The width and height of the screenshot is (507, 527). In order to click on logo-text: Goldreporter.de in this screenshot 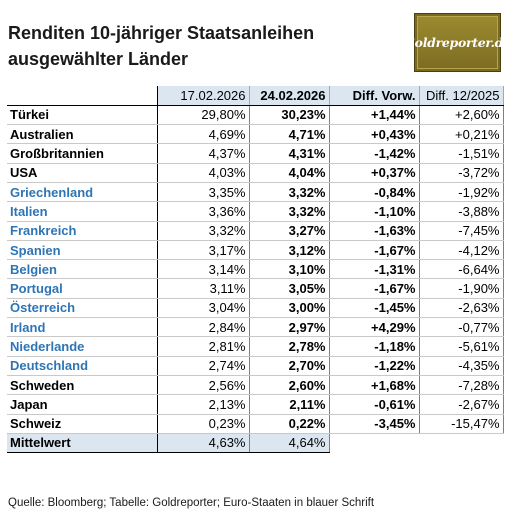, I will do `click(455, 42)`.